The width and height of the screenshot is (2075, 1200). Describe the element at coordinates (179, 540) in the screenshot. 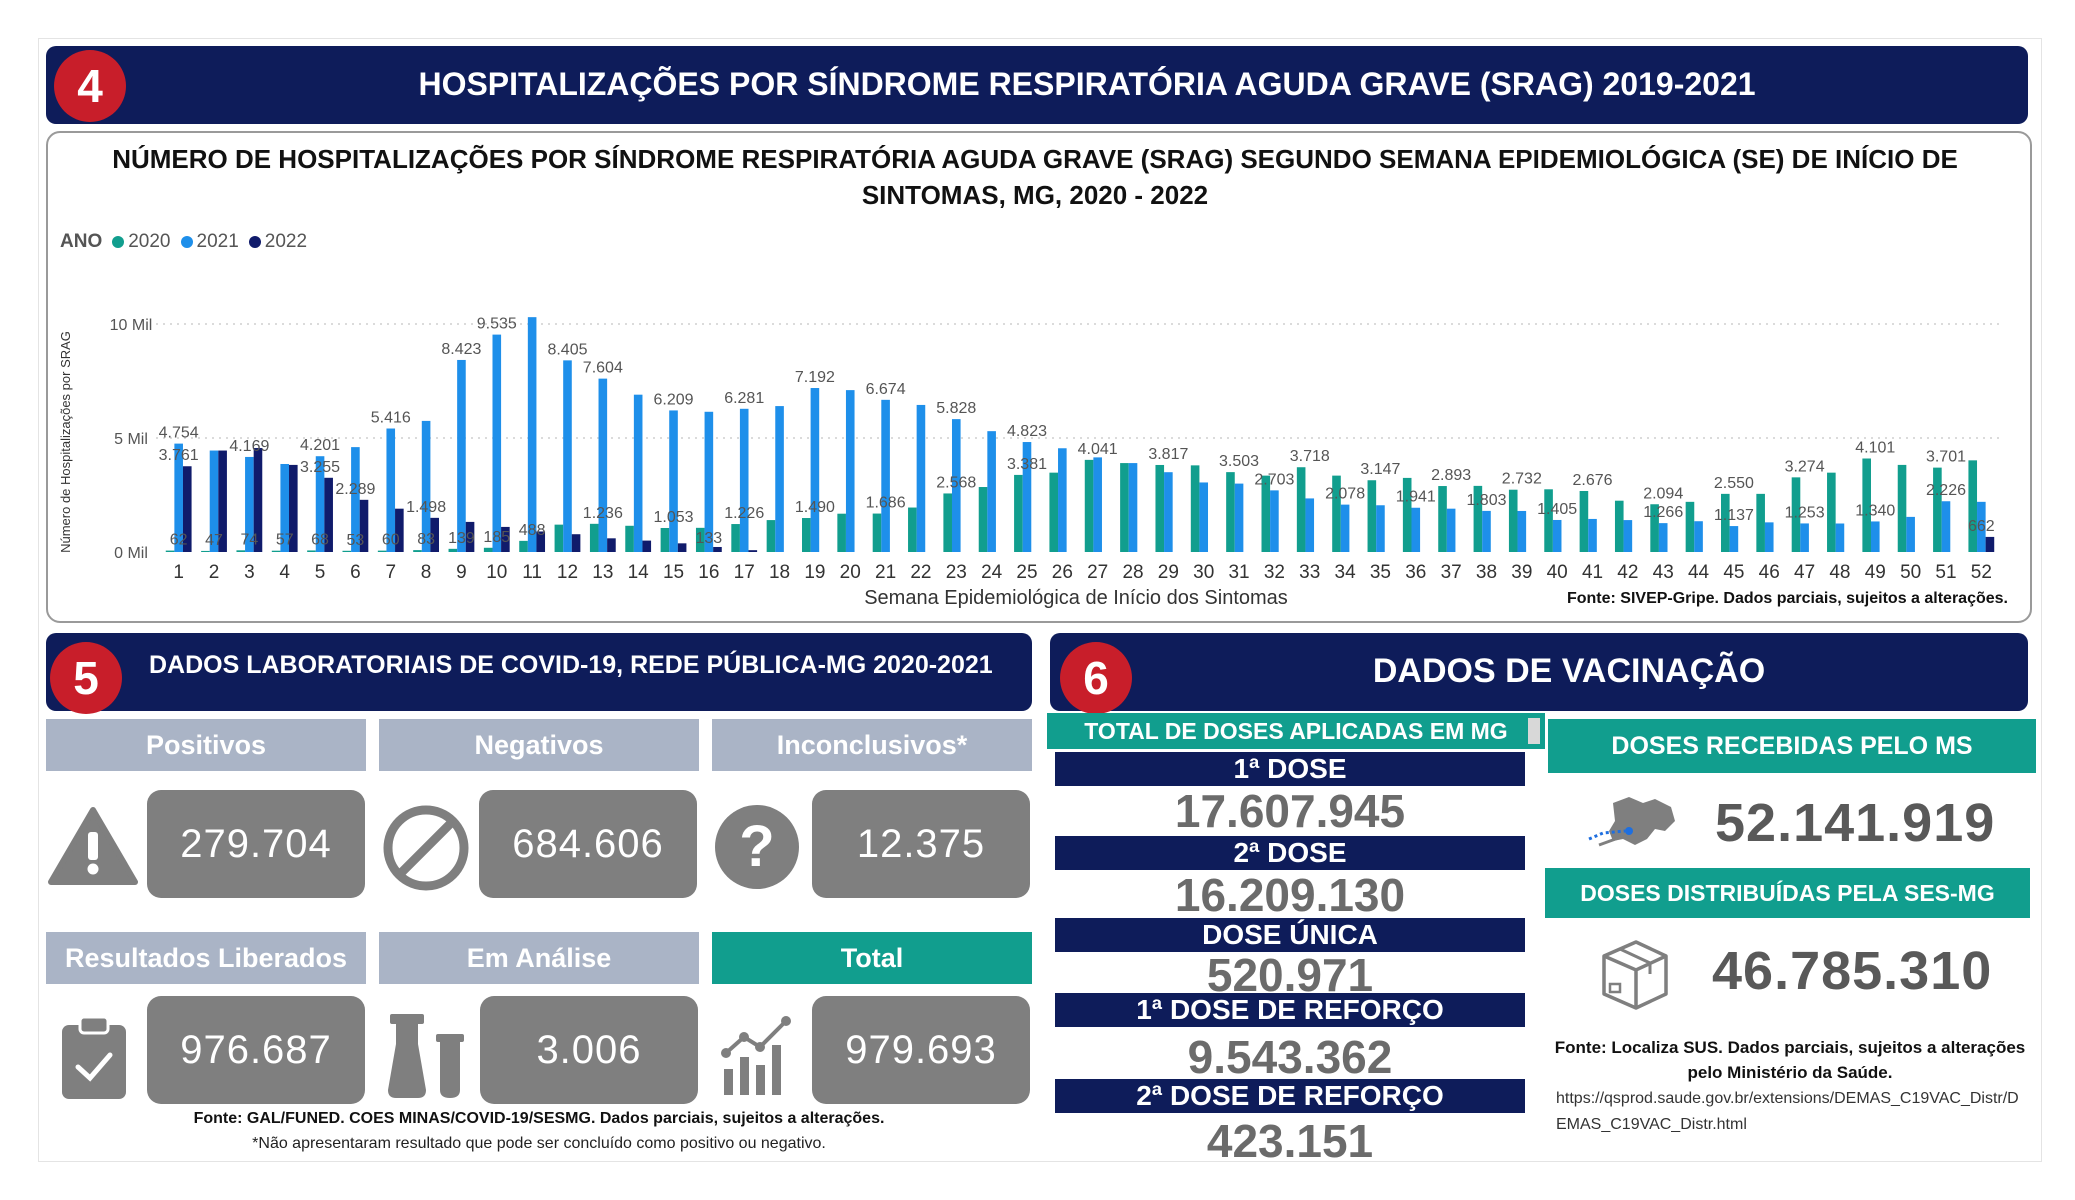

I see `data-label: 62` at that location.